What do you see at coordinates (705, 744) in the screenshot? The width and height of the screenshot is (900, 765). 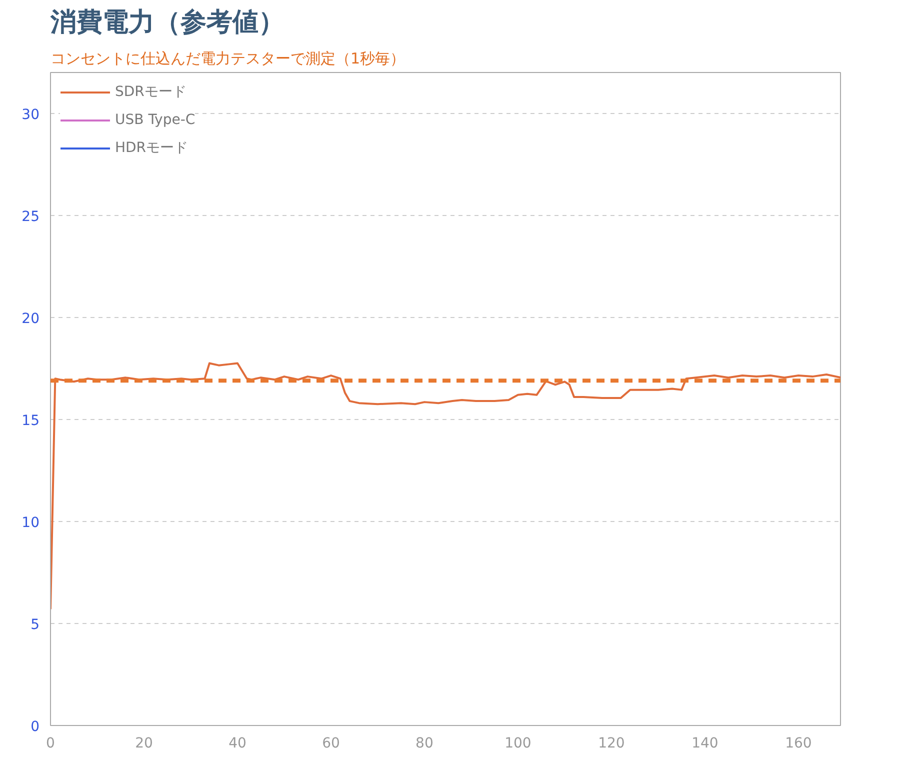 I see `x-tick-label: 140` at bounding box center [705, 744].